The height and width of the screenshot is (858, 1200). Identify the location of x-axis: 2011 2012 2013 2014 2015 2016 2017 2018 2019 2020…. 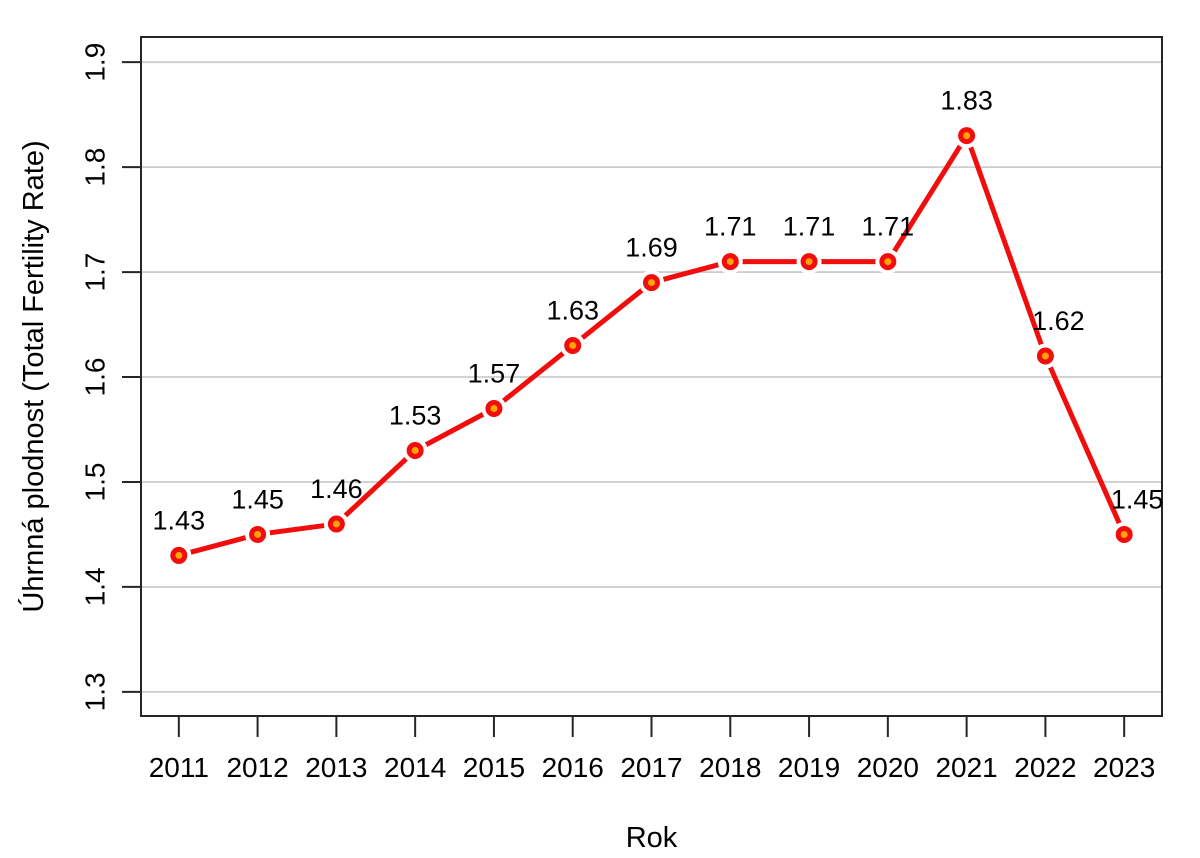
(652, 749).